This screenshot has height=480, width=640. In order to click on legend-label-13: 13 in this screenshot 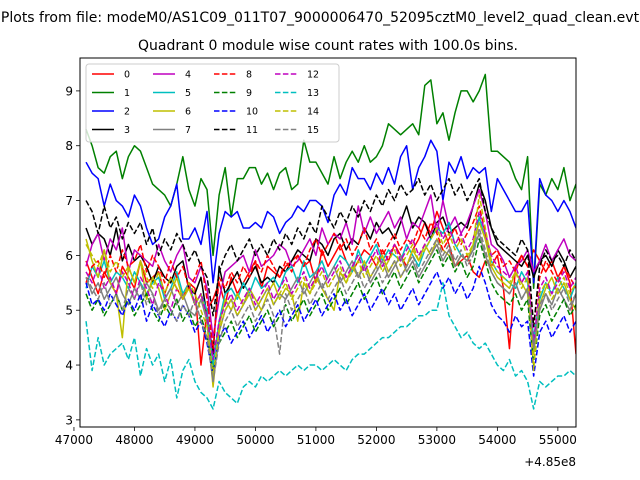, I will do `click(313, 93)`.